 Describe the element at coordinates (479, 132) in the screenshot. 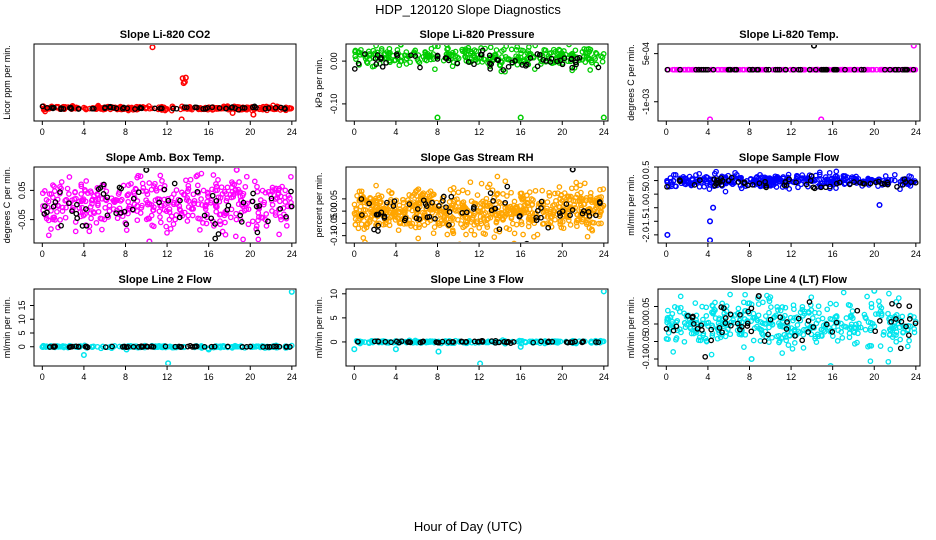

I see `x-tick-label: 12` at that location.